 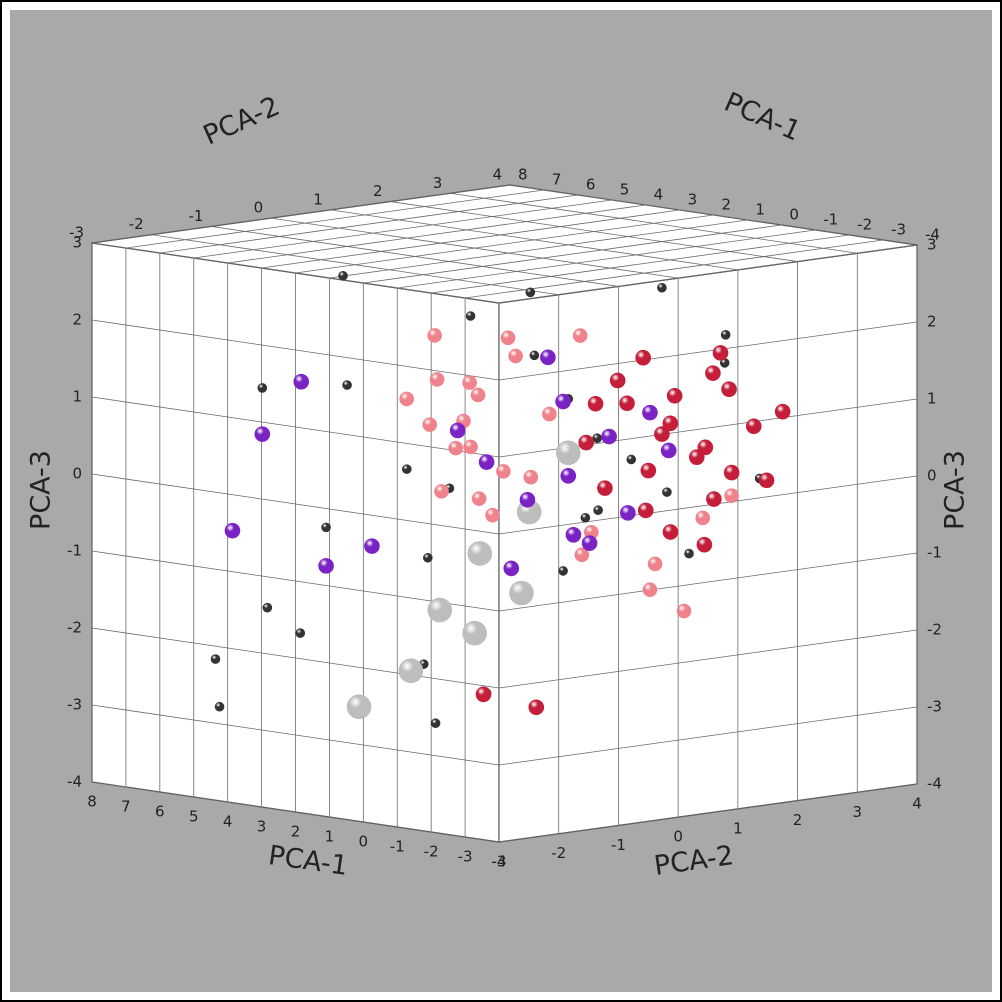 What do you see at coordinates (955, 490) in the screenshot?
I see `z-axis-title-right: PCA-3` at bounding box center [955, 490].